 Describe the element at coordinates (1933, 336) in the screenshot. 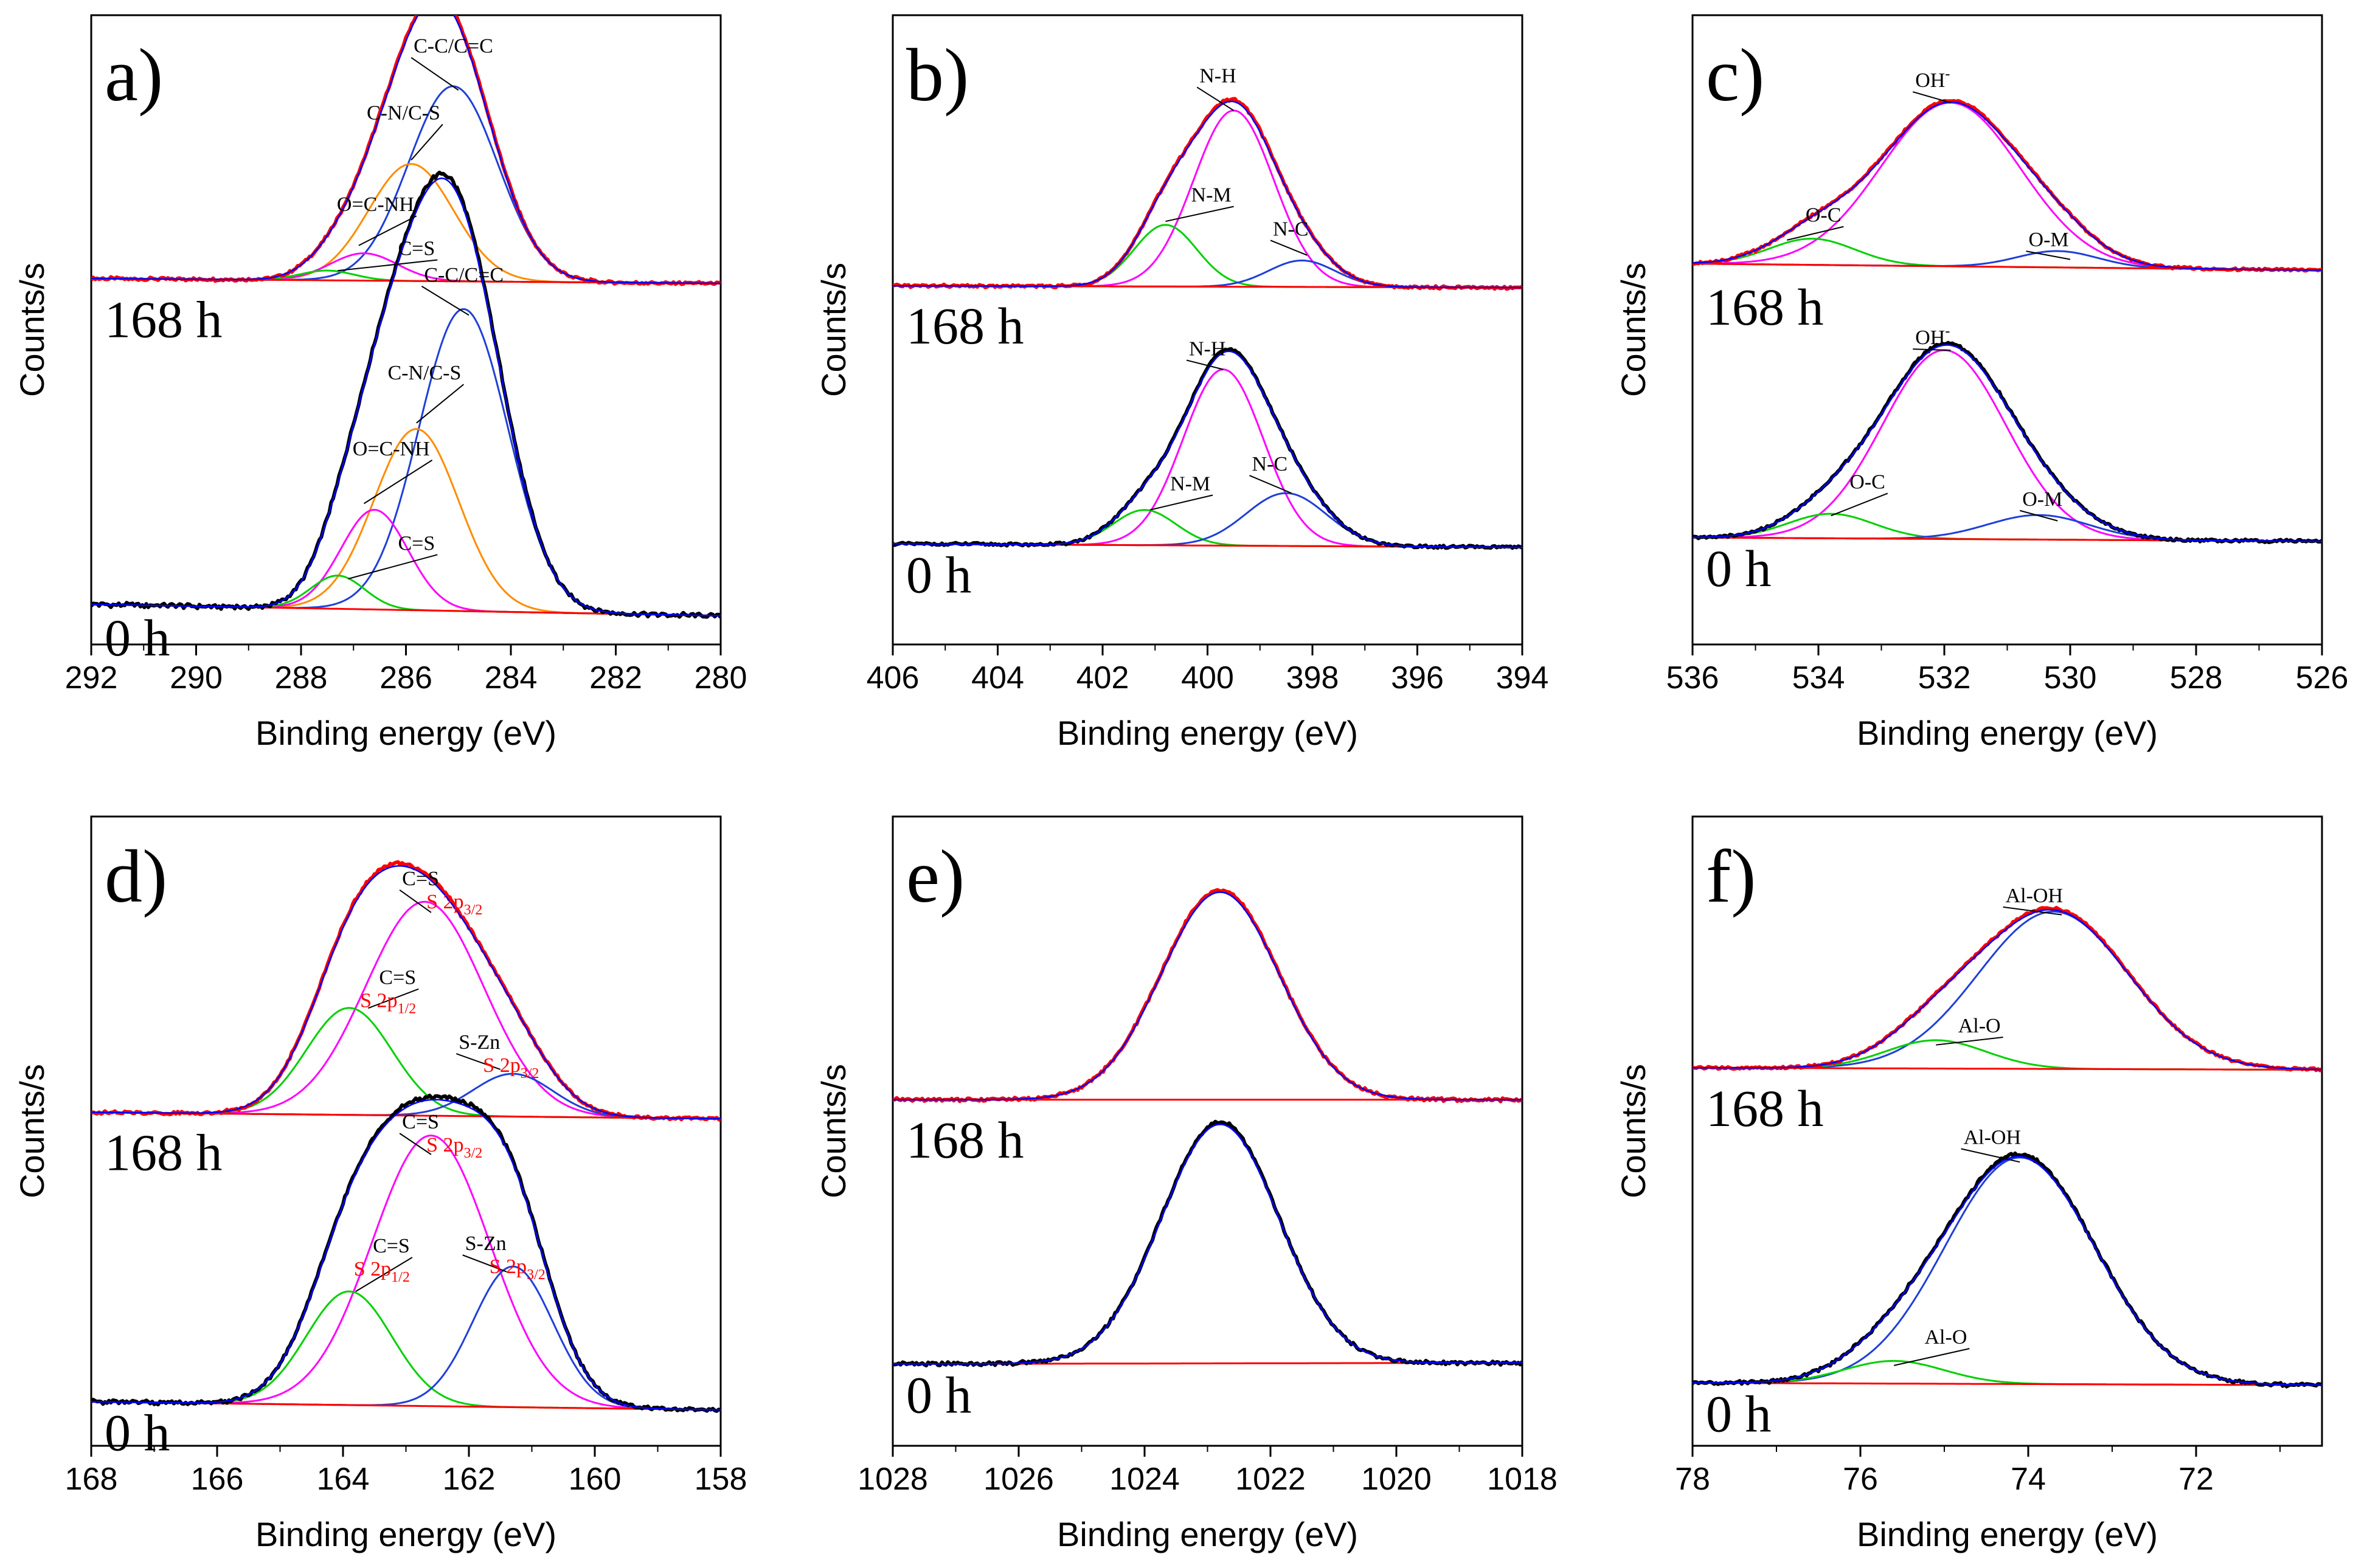

I see `peak-annotation: OH-` at that location.